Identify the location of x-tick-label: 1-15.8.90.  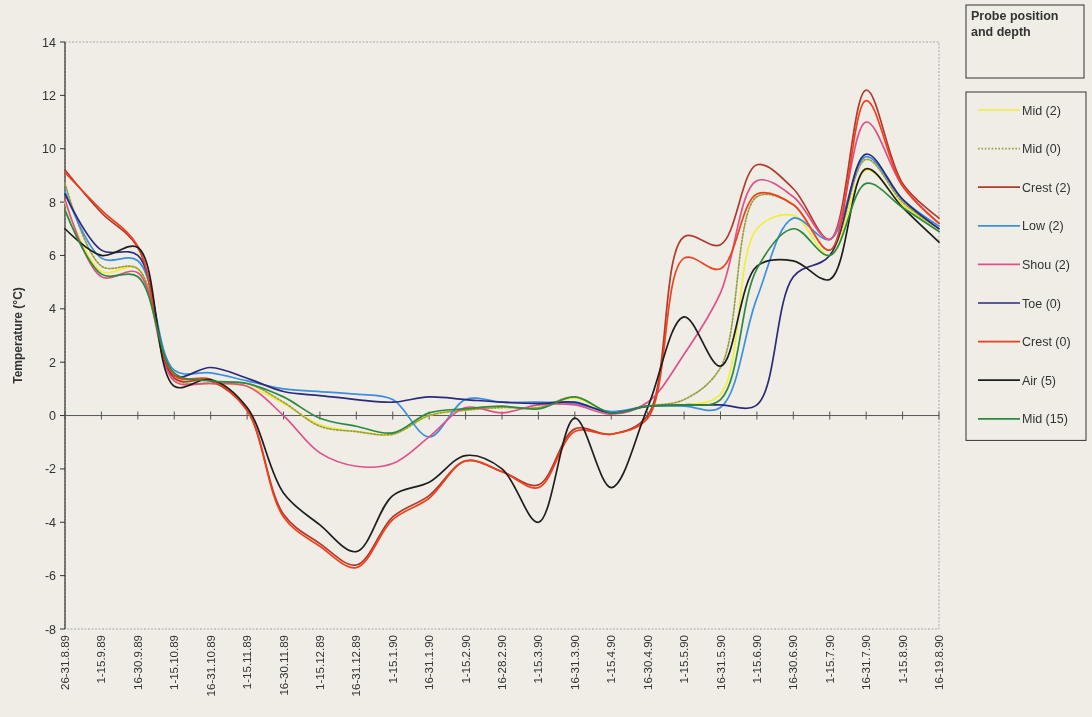
(902, 659).